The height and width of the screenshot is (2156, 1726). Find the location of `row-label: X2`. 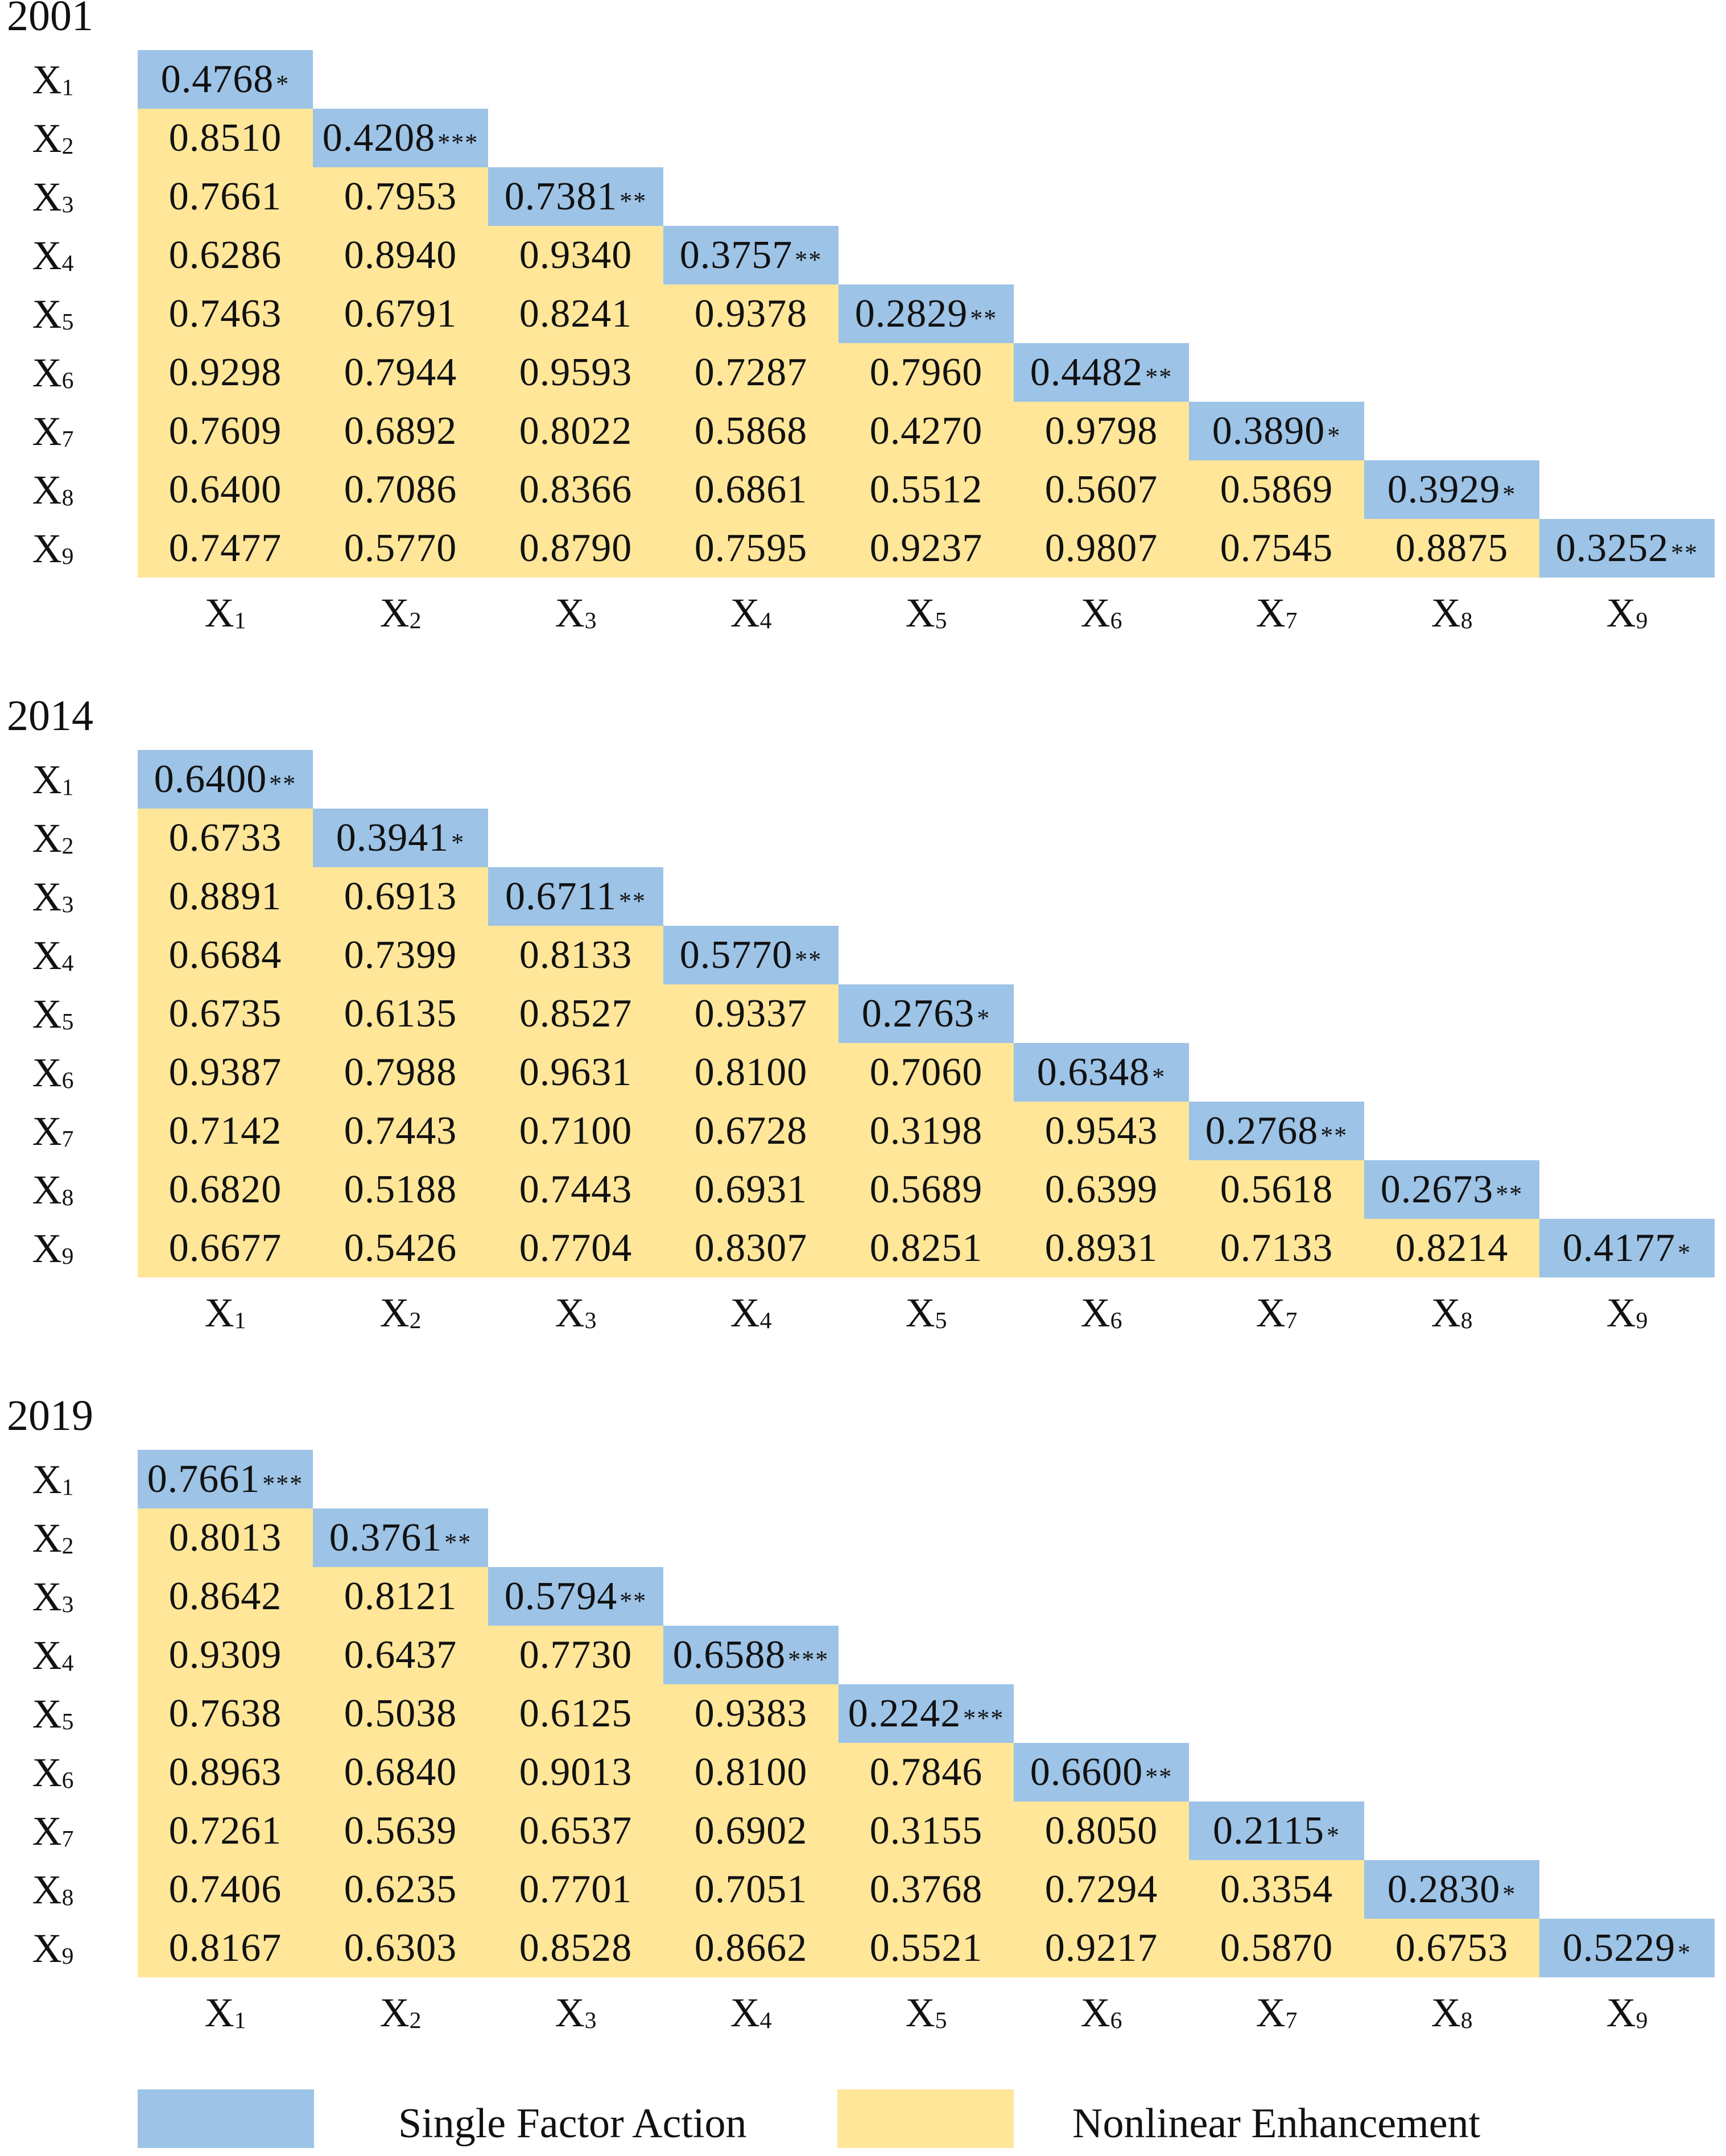

row-label: X2 is located at coordinates (53, 838).